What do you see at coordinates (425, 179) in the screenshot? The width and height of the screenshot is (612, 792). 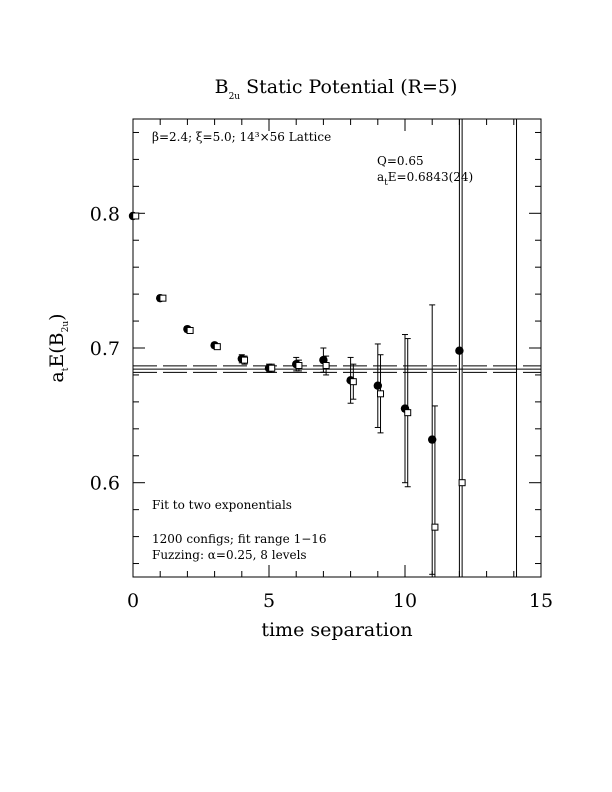 I see `fit-result-annotation: atE=0.6843(24)` at bounding box center [425, 179].